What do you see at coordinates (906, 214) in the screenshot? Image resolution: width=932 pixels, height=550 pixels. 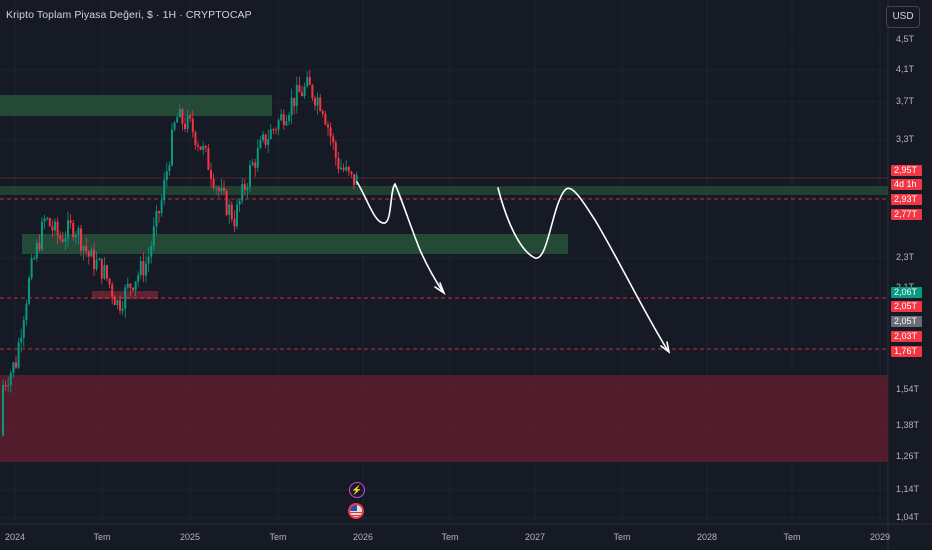 I see `price-badge: 2,77T` at bounding box center [906, 214].